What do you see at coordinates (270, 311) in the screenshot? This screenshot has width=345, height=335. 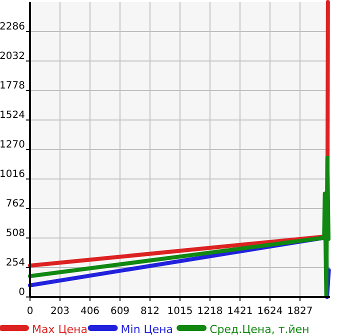 I see `x-tick-label: 1624` at bounding box center [270, 311].